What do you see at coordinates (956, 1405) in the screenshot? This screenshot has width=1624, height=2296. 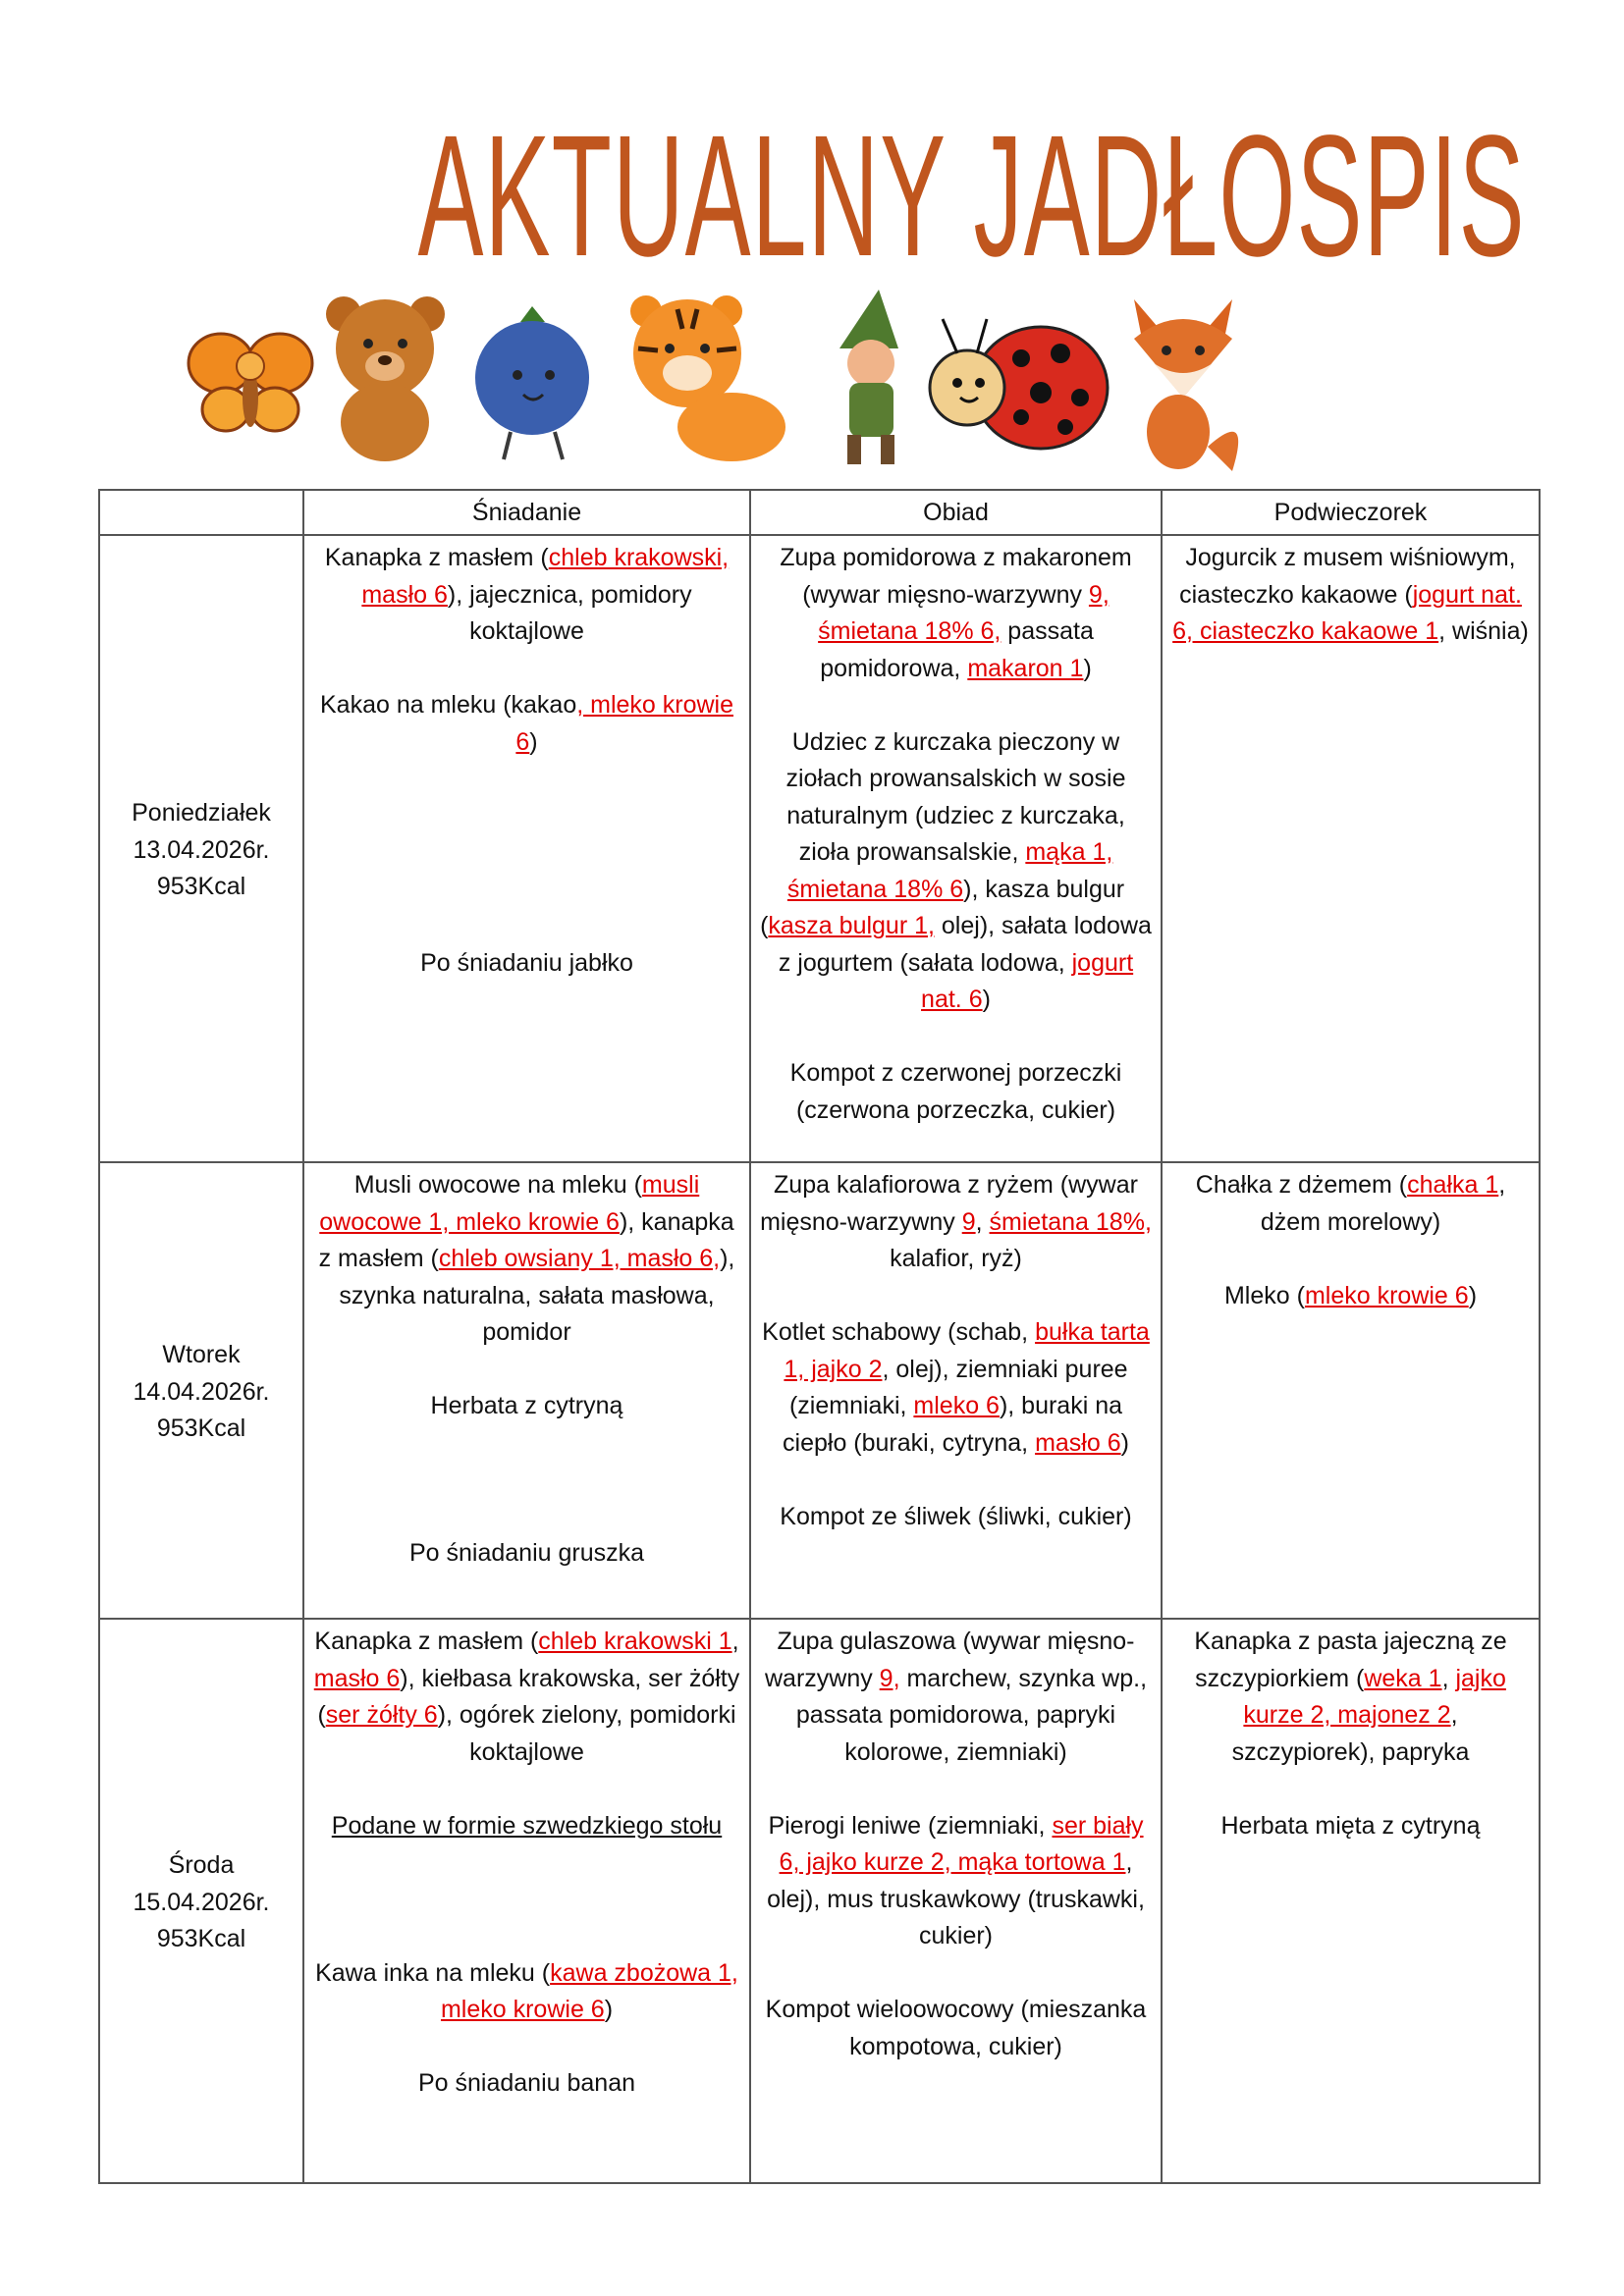 I see `allergen-text: mleko 6` at bounding box center [956, 1405].